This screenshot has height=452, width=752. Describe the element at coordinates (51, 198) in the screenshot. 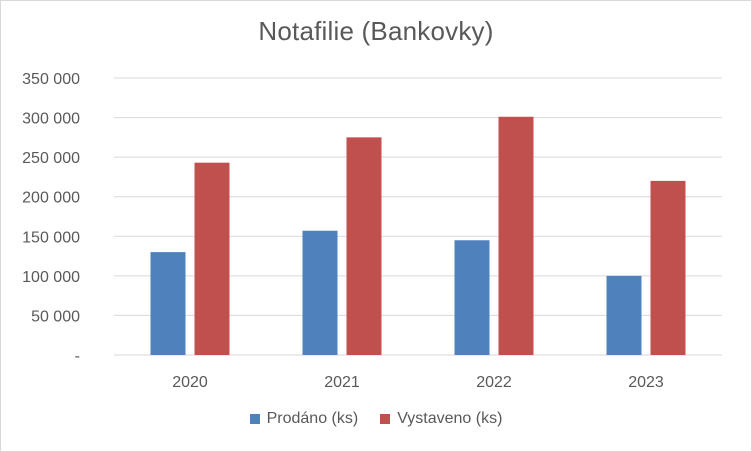

I see `y-tick-label: 200 000` at that location.